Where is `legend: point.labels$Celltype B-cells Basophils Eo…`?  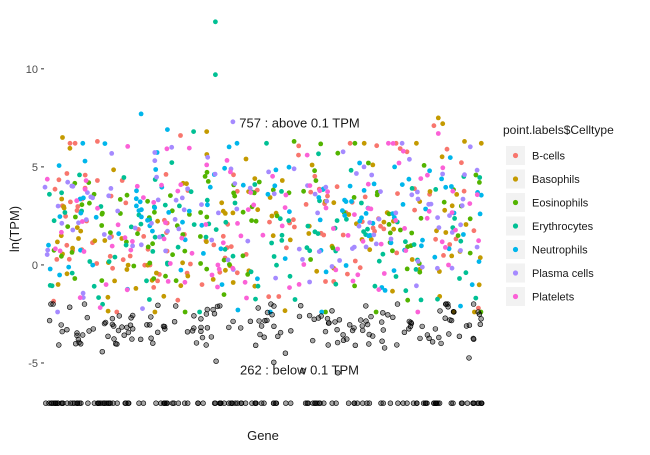
legend: point.labels$Celltype B-cells Basophils Eo… is located at coordinates (558, 214).